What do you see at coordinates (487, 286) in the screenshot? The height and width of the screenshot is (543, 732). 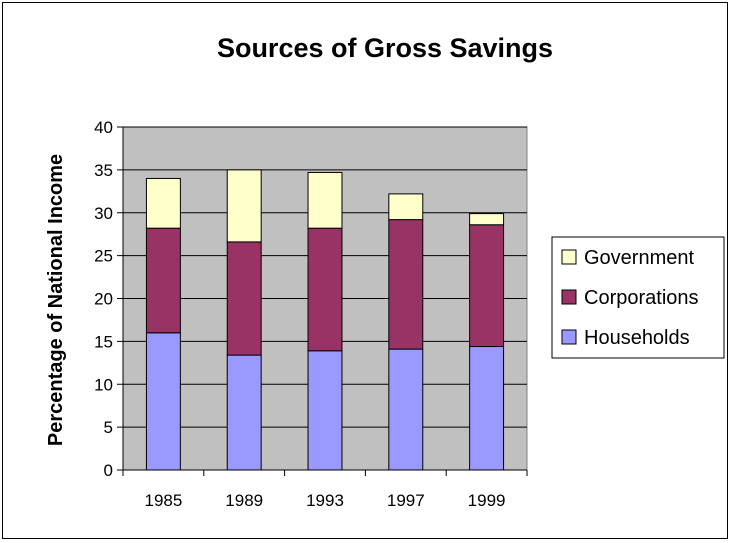 I see `bar-corporations-1999` at bounding box center [487, 286].